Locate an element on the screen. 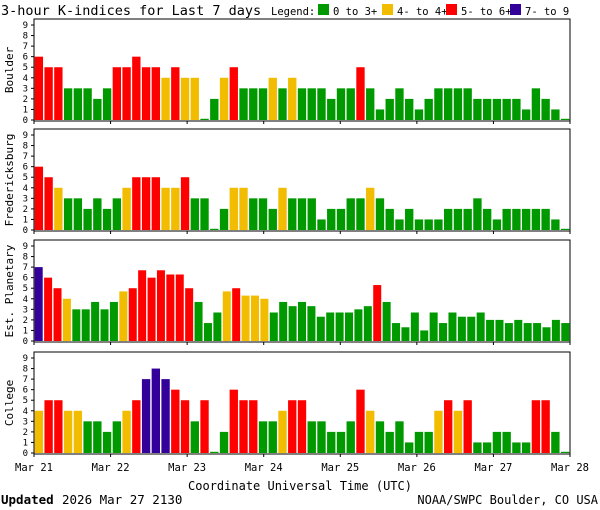  y-tick-label: 7 is located at coordinates (25, 380).